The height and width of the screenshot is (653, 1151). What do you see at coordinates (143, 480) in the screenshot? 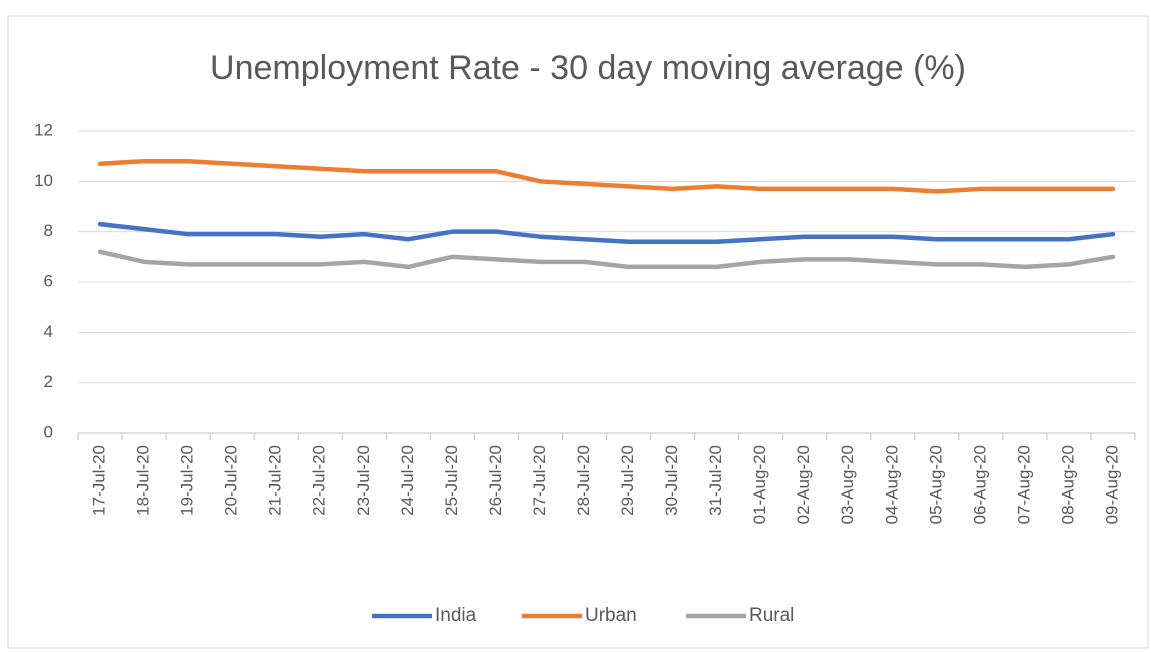
I see `x-tick-label: 18-Jul-20` at bounding box center [143, 480].